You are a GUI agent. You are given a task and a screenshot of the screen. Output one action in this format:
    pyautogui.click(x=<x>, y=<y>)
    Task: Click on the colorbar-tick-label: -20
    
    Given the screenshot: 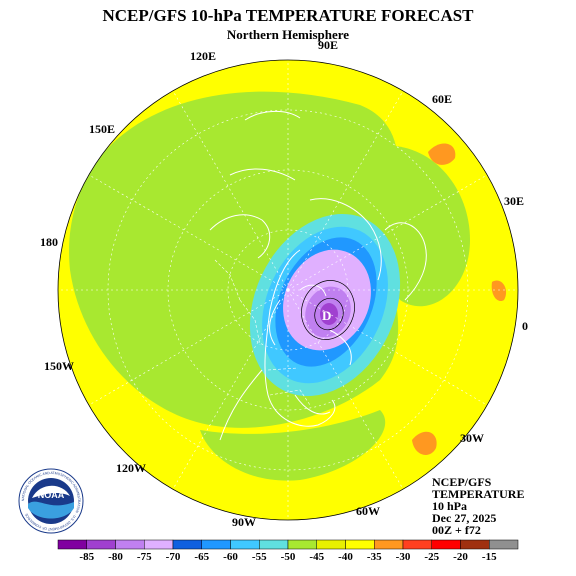 What is the action you would take?
    pyautogui.click(x=460, y=557)
    